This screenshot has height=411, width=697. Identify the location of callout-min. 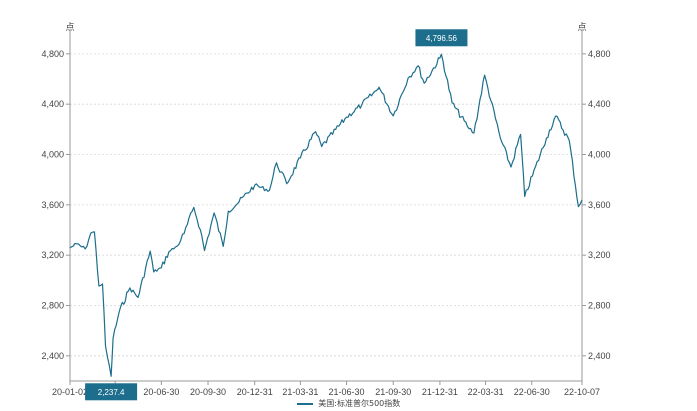
(111, 392).